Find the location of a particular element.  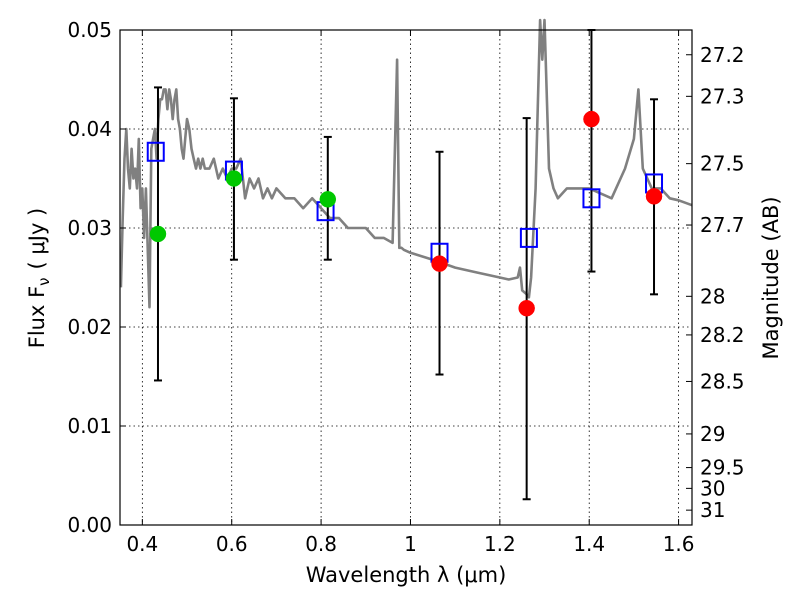

y-axis-label: Flux Fν ( μJy ) is located at coordinates (39, 278).